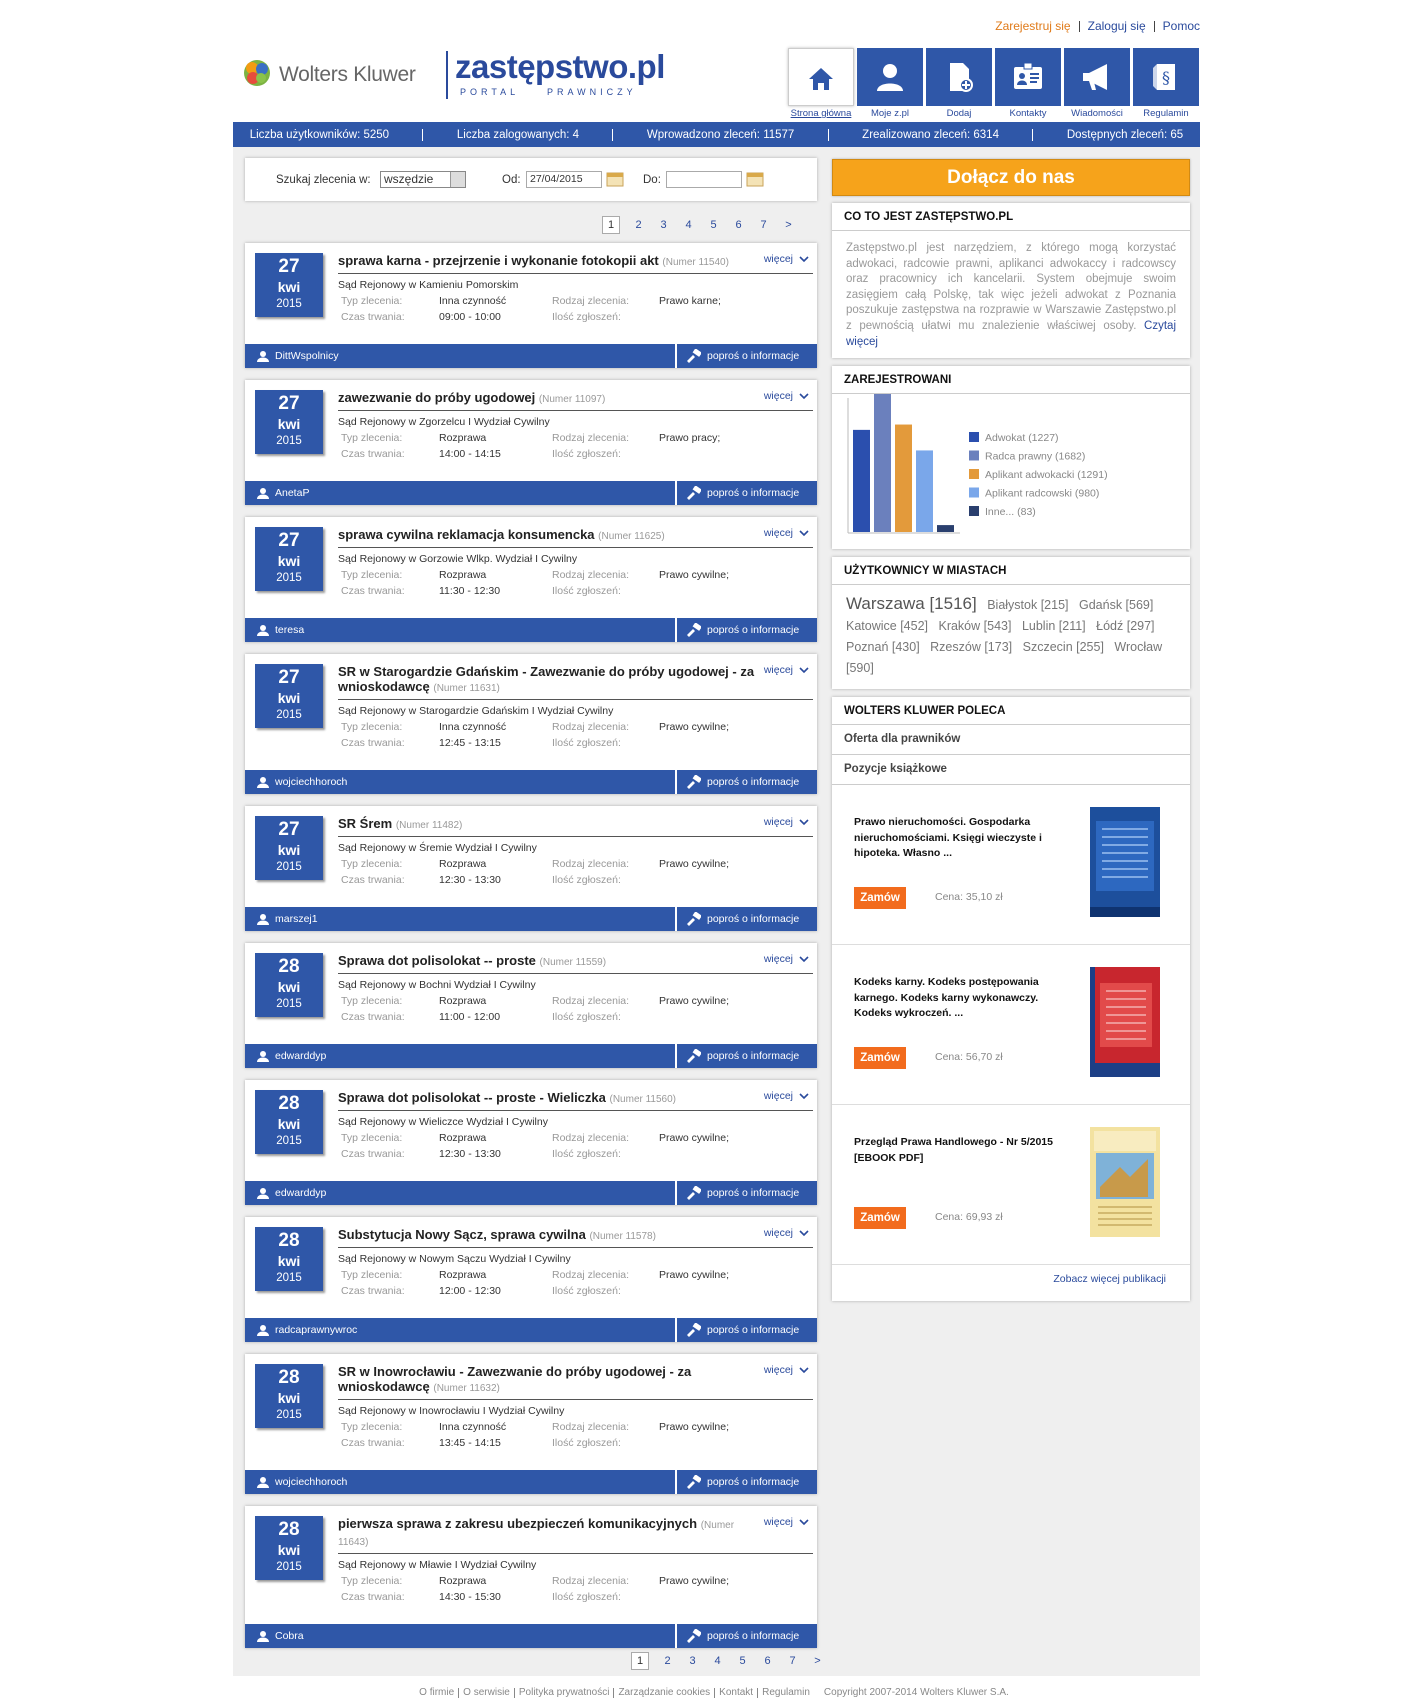 Image resolution: width=1424 pixels, height=1704 pixels. I want to click on city: Kraków [543], so click(975, 626).